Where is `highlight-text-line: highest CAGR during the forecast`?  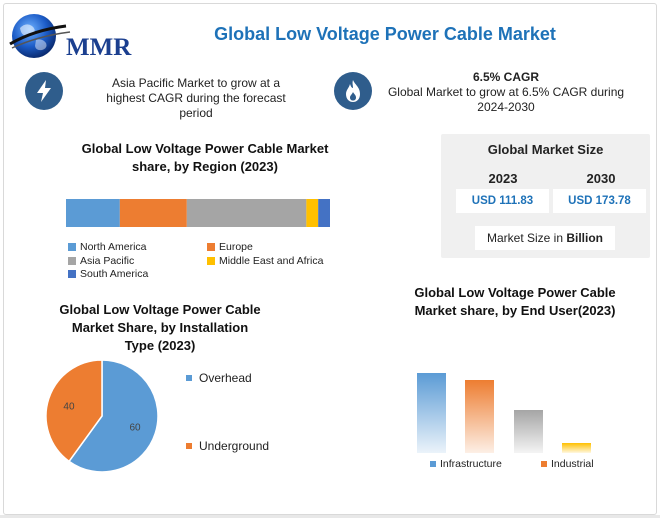 highlight-text-line: highest CAGR during the forecast is located at coordinates (196, 98).